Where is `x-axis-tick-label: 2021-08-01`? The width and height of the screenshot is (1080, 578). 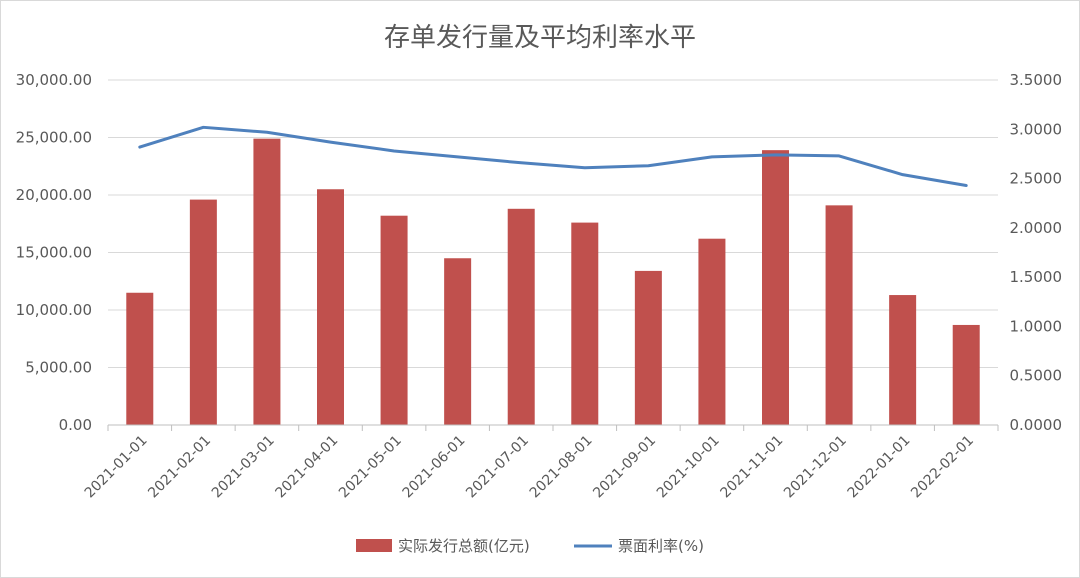
x-axis-tick-label: 2021-08-01 is located at coordinates (561, 467).